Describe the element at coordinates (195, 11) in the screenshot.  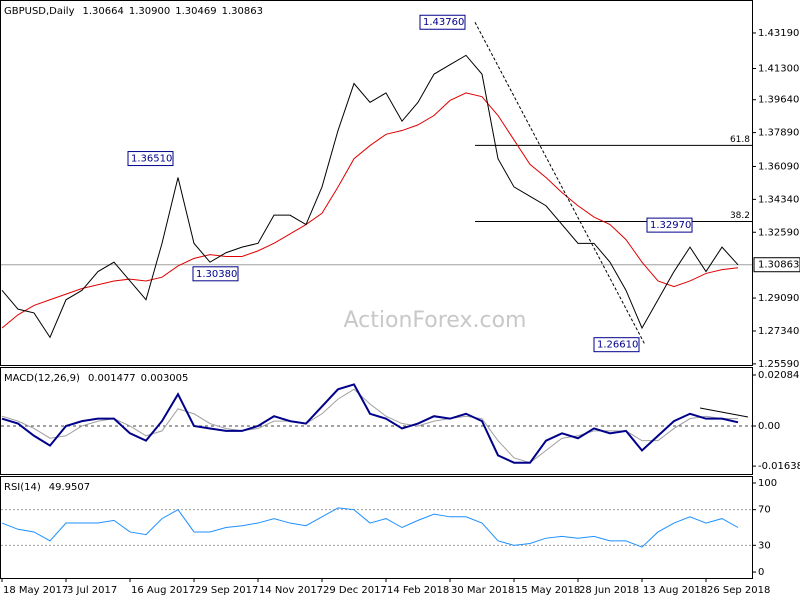
I see `title-value: 1.30469` at that location.